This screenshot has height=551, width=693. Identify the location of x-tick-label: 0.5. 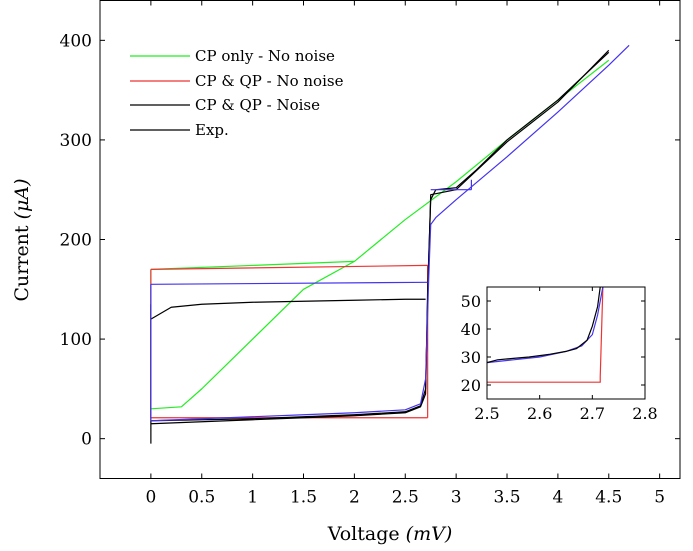
(201, 498).